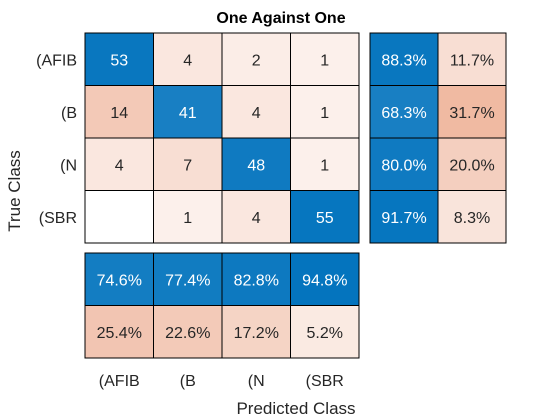 This screenshot has width=560, height=420. Describe the element at coordinates (14, 191) in the screenshot. I see `y-axis-label: True Class` at that location.